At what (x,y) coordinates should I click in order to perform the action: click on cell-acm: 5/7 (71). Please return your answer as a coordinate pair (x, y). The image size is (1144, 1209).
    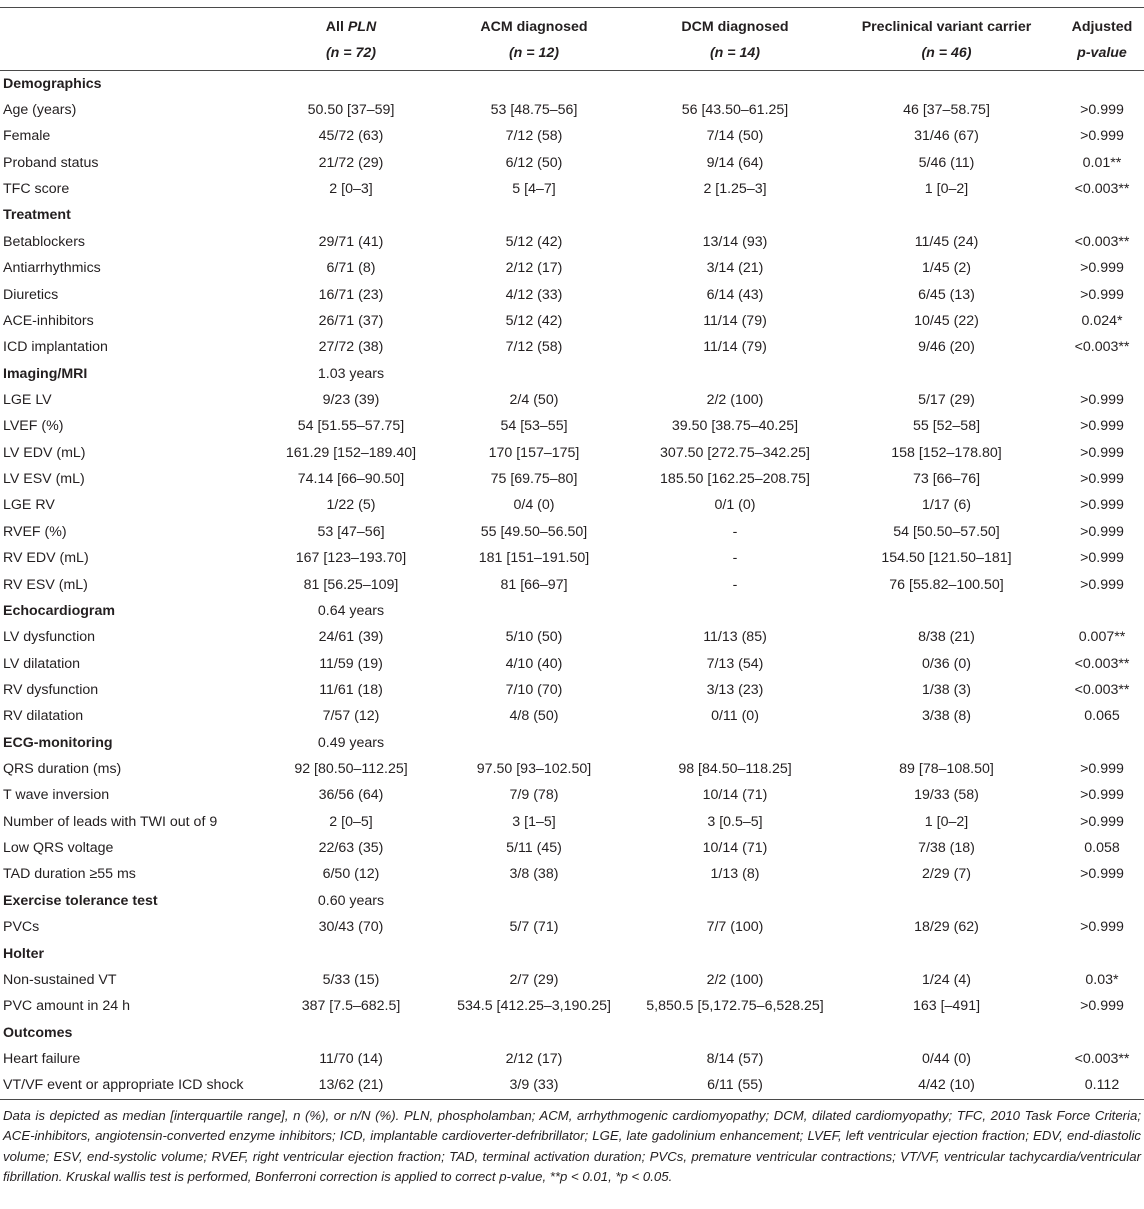
    Looking at the image, I should click on (534, 927).